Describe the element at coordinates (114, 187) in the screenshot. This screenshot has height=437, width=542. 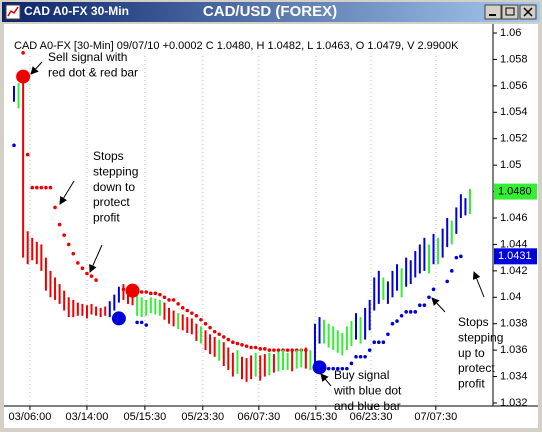
I see `annotation: down to` at that location.